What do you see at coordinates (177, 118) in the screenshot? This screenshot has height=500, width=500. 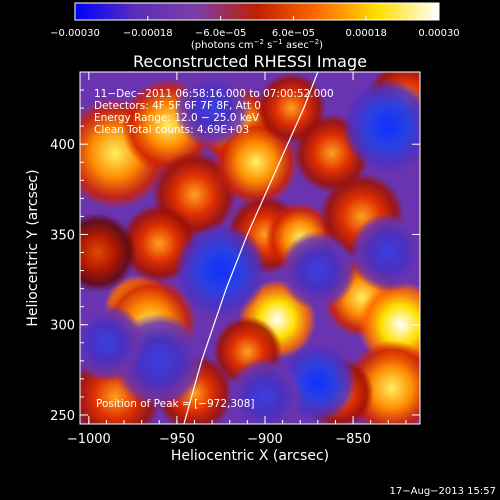 I see `annotation-energy: Energy Range: 12.0 − 25.0 keV` at bounding box center [177, 118].